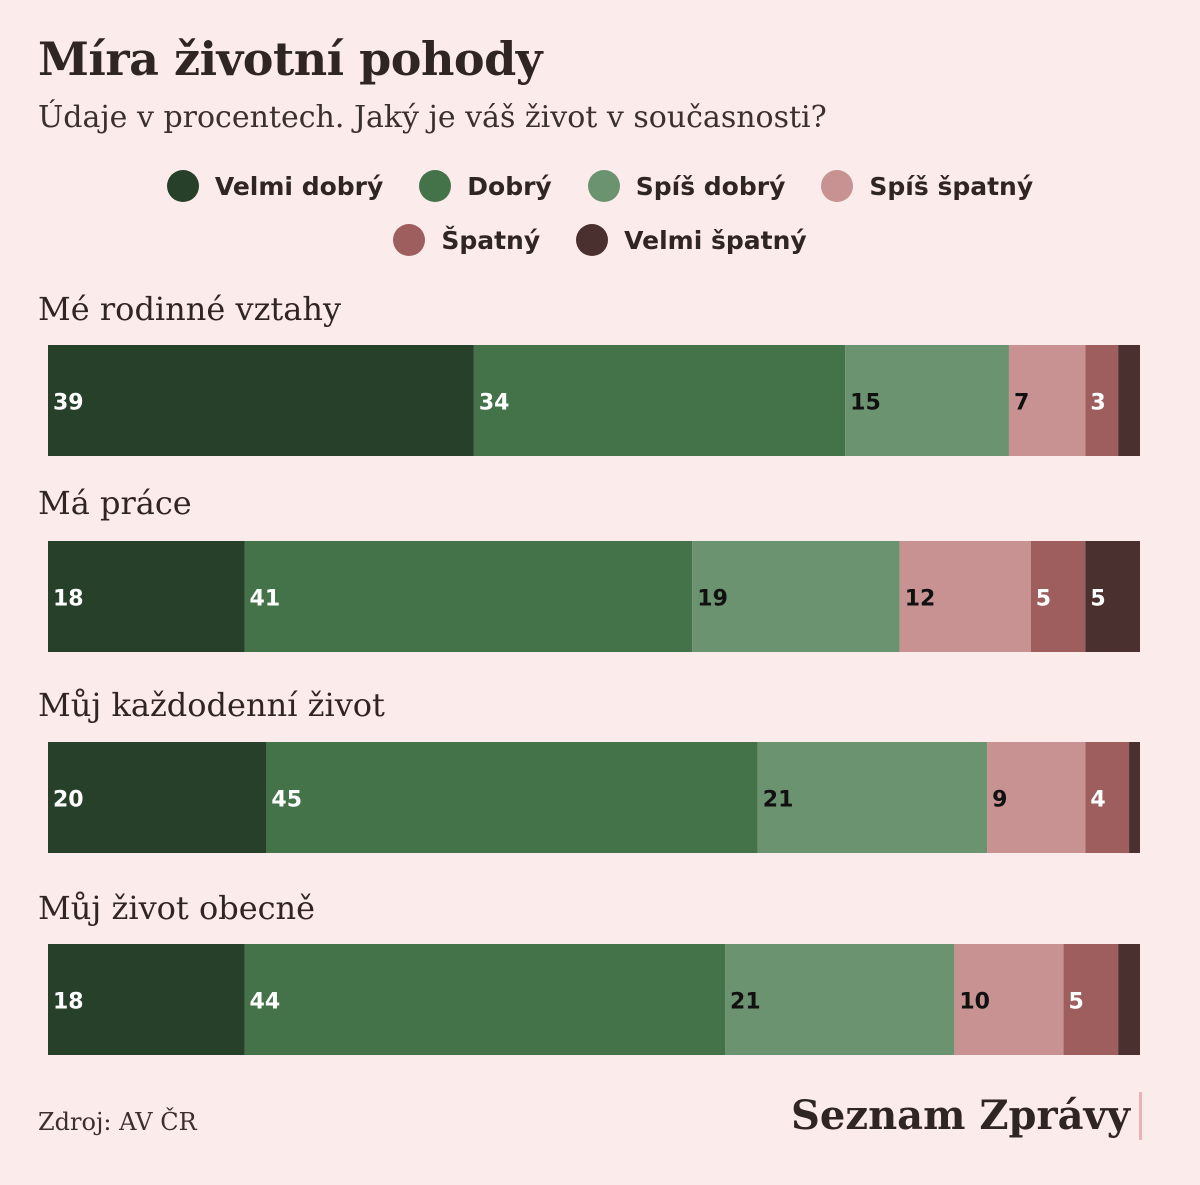 The width and height of the screenshot is (1200, 1185). I want to click on bar-segment-me-rodinne-vztahy-spis-dobry, so click(927, 400).